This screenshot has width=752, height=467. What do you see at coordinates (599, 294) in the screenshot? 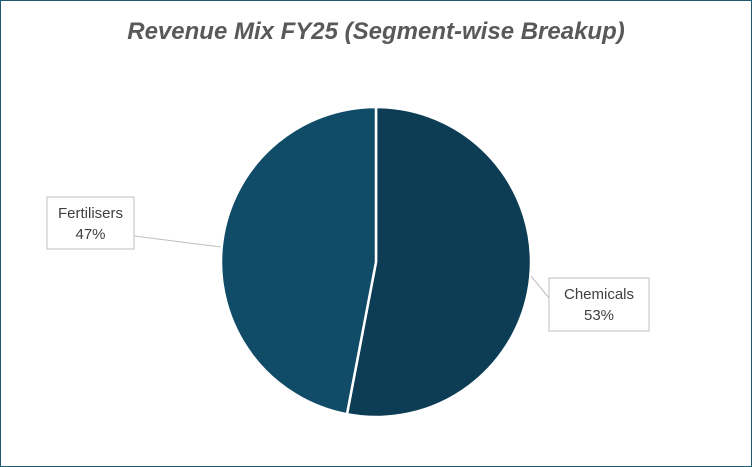
I see `data-label-category: Chemicals` at bounding box center [599, 294].